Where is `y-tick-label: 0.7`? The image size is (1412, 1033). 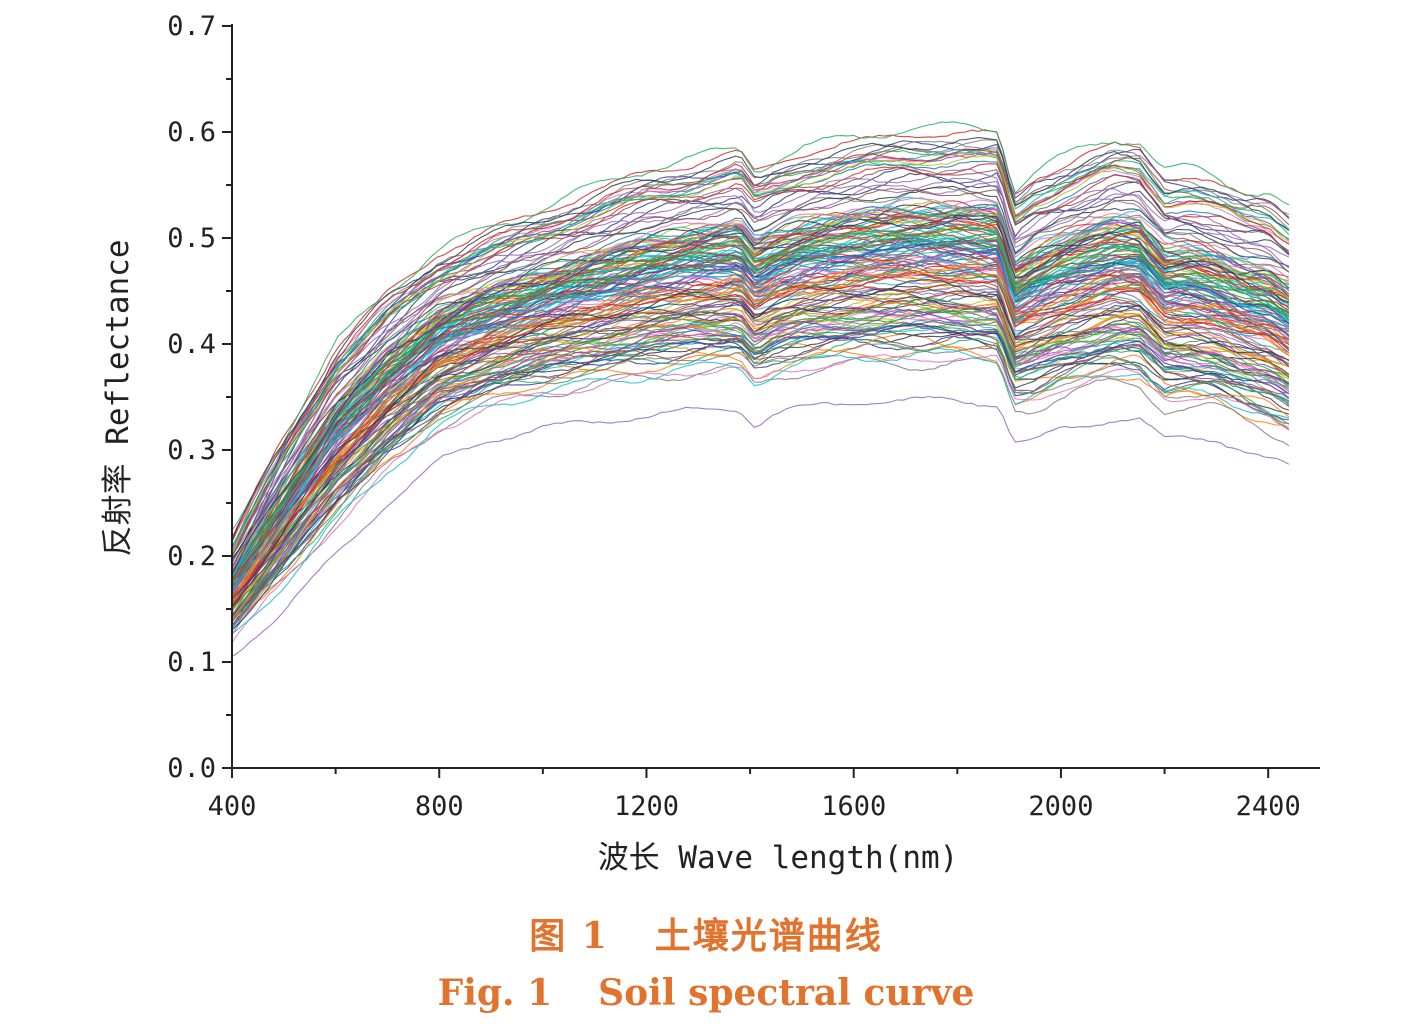
y-tick-label: 0.7 is located at coordinates (191, 26).